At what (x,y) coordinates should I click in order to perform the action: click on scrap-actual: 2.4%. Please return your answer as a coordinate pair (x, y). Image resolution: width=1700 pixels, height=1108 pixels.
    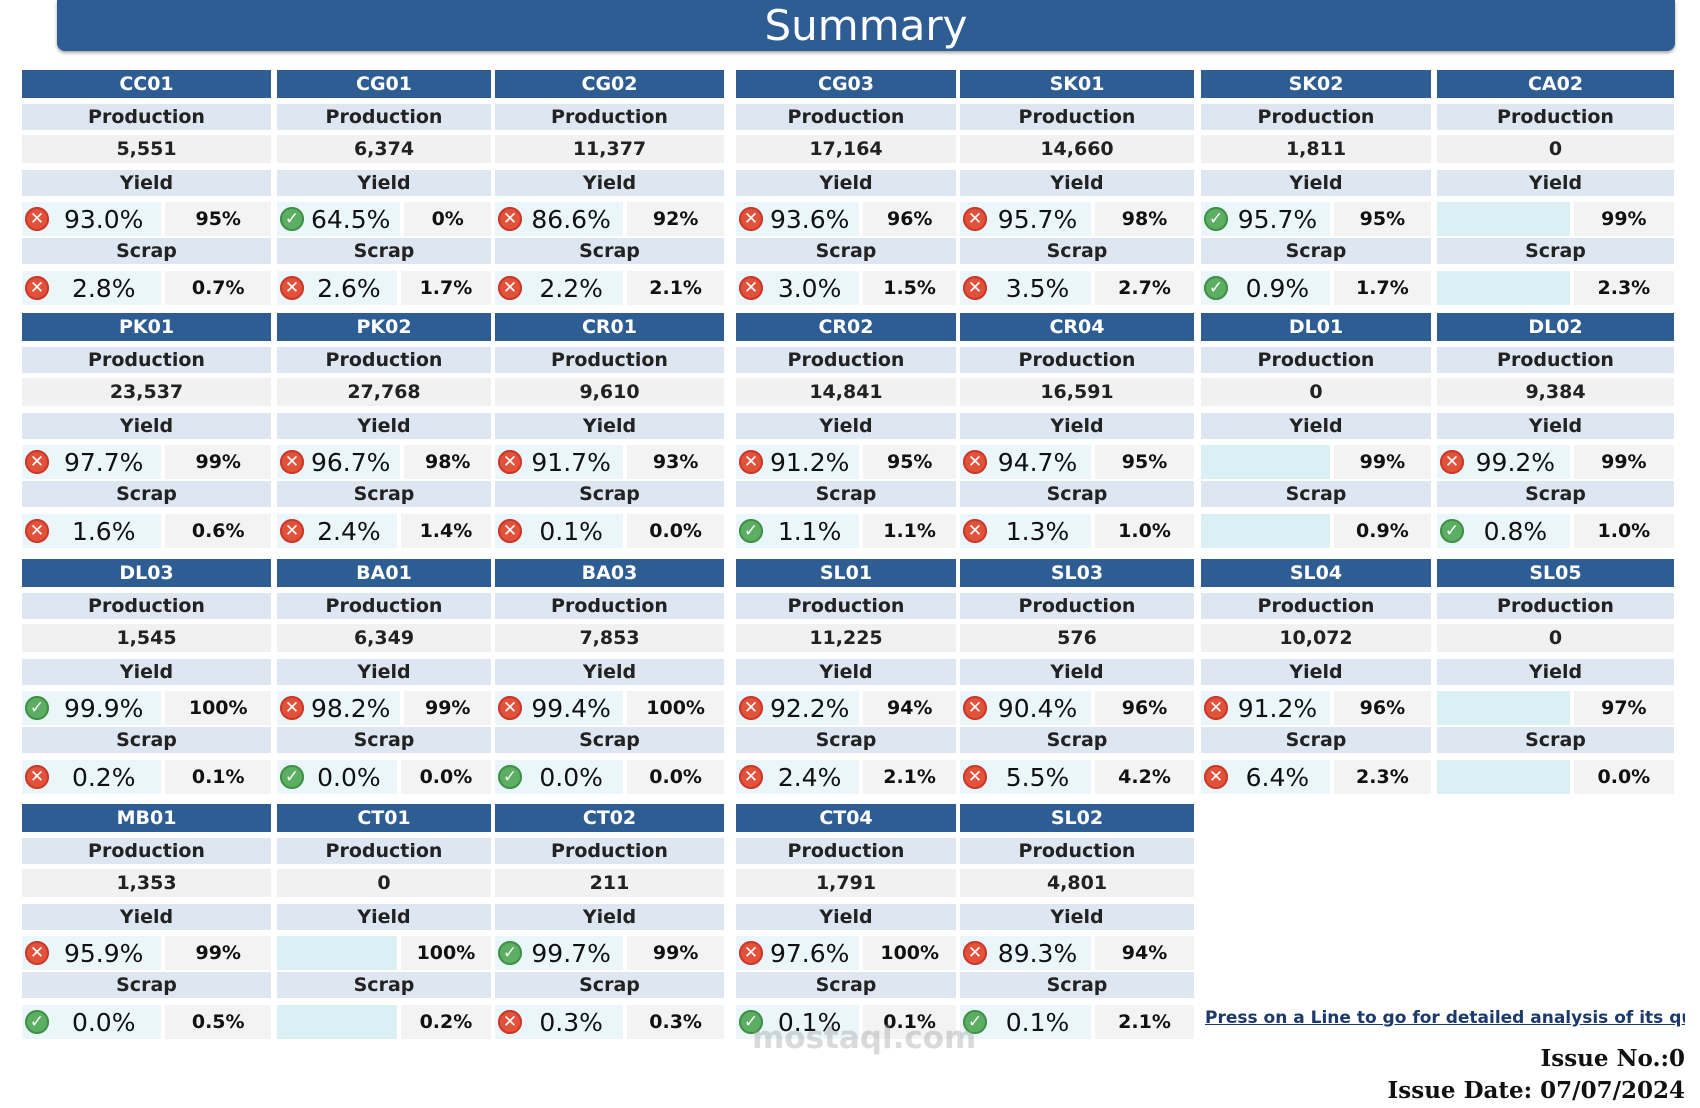
    Looking at the image, I should click on (809, 777).